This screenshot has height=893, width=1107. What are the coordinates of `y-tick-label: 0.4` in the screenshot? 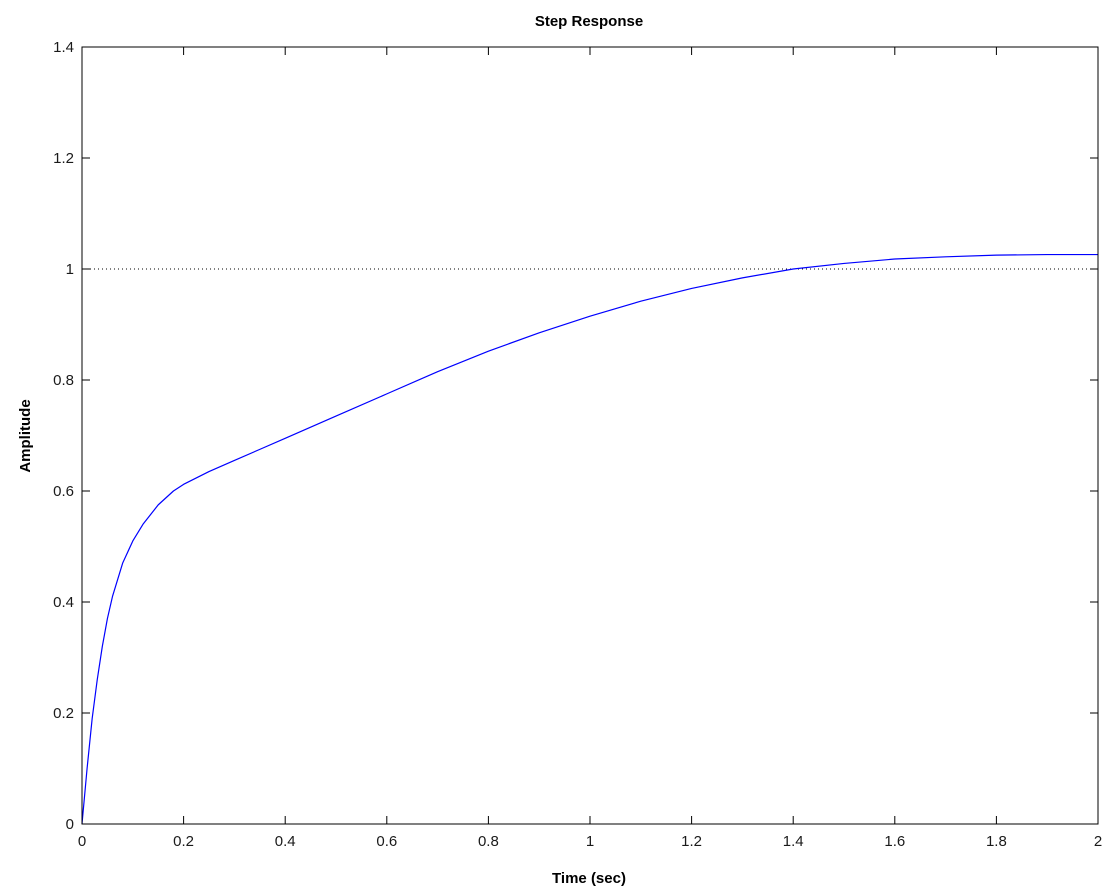 It's located at (63, 602).